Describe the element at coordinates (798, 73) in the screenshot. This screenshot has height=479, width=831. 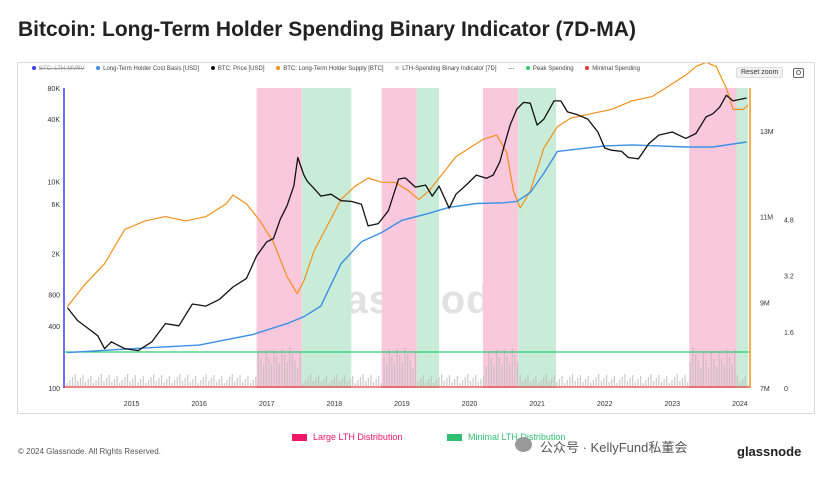
I see `camera-icon` at that location.